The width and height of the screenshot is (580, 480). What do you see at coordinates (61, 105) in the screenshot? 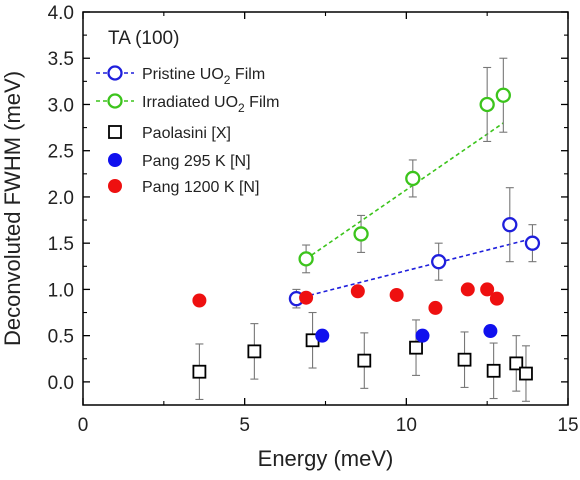
I see `y-tick-label: 3.0` at bounding box center [61, 105].